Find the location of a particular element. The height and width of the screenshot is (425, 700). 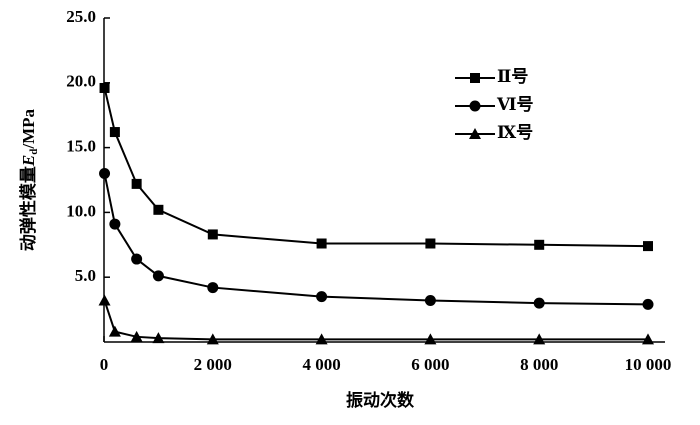

y-label-part: E is located at coordinates (28, 161).